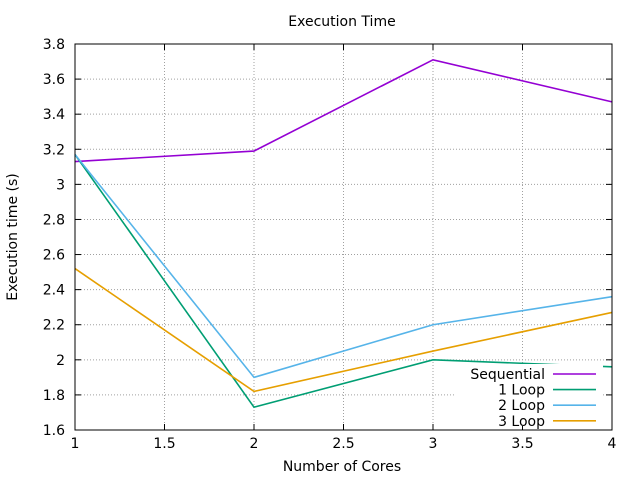 The image size is (640, 480). What do you see at coordinates (54, 115) in the screenshot?
I see `y-tick-label: 3.4` at bounding box center [54, 115].